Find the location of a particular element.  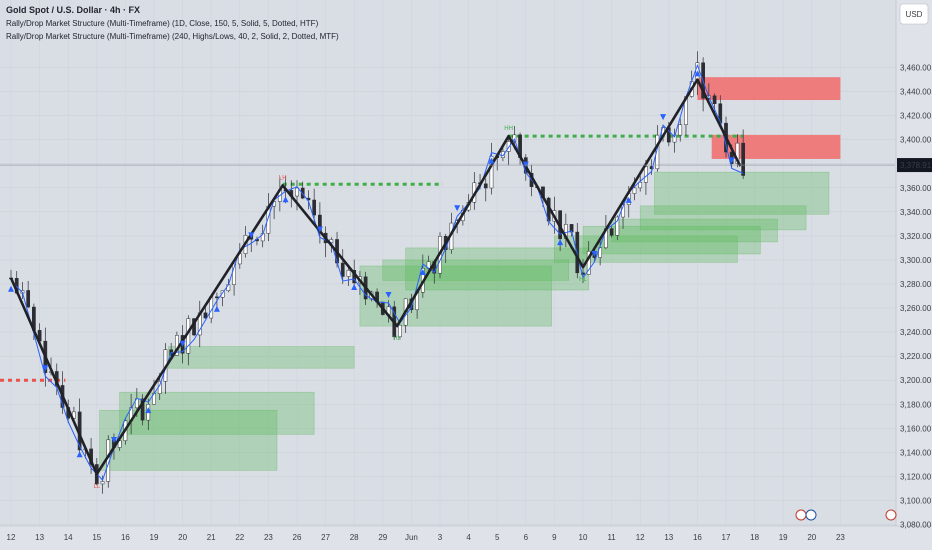

y-tick-label: 3,300.00 is located at coordinates (916, 260).